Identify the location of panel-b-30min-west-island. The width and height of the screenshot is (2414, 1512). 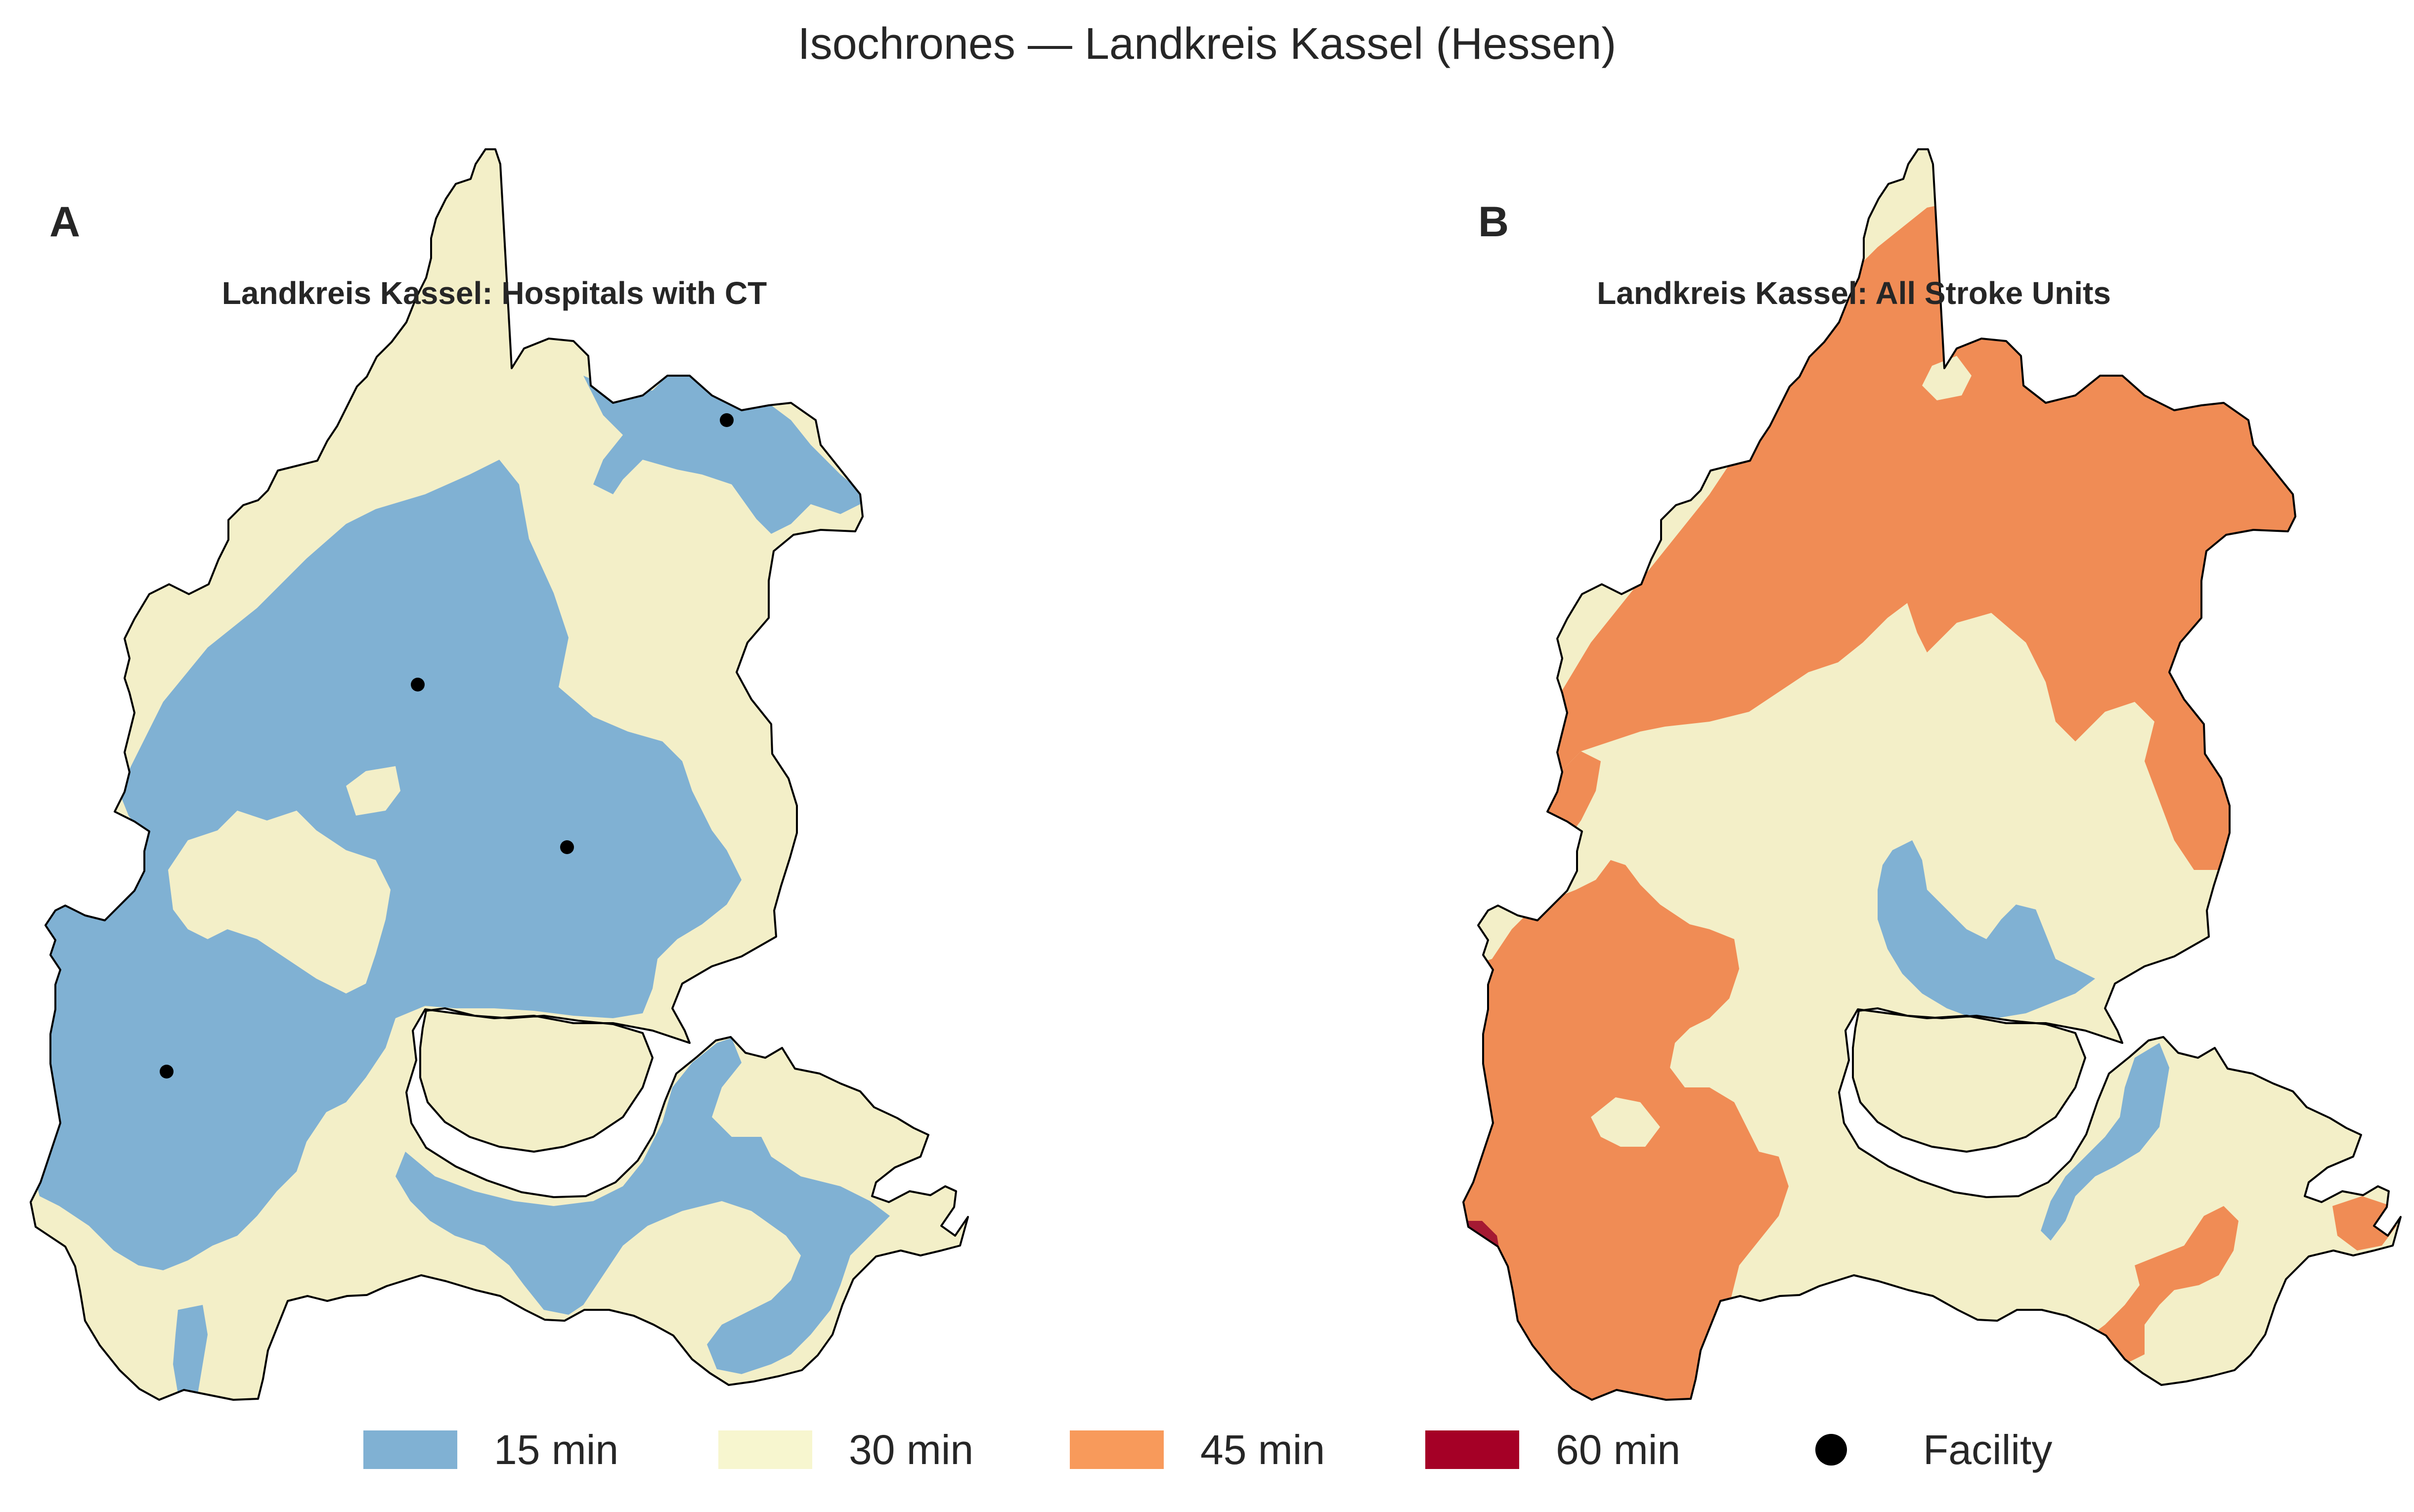
(1625, 1122).